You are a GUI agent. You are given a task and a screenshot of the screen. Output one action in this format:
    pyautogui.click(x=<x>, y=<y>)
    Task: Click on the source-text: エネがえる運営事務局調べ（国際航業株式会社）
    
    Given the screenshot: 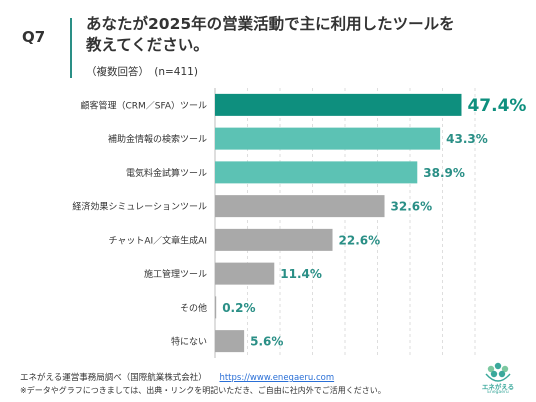 What is the action you would take?
    pyautogui.click(x=113, y=378)
    